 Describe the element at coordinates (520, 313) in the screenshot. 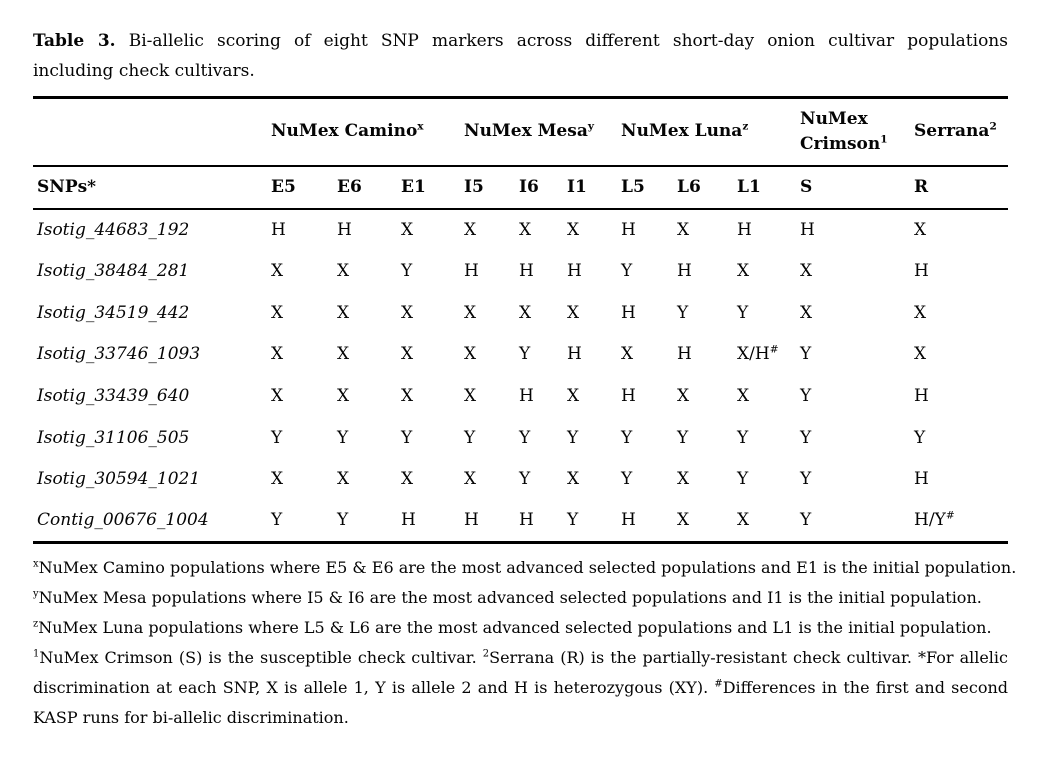

I see `table-row: Isotig_34519_442 X X X X X X H Y Y X X` at that location.